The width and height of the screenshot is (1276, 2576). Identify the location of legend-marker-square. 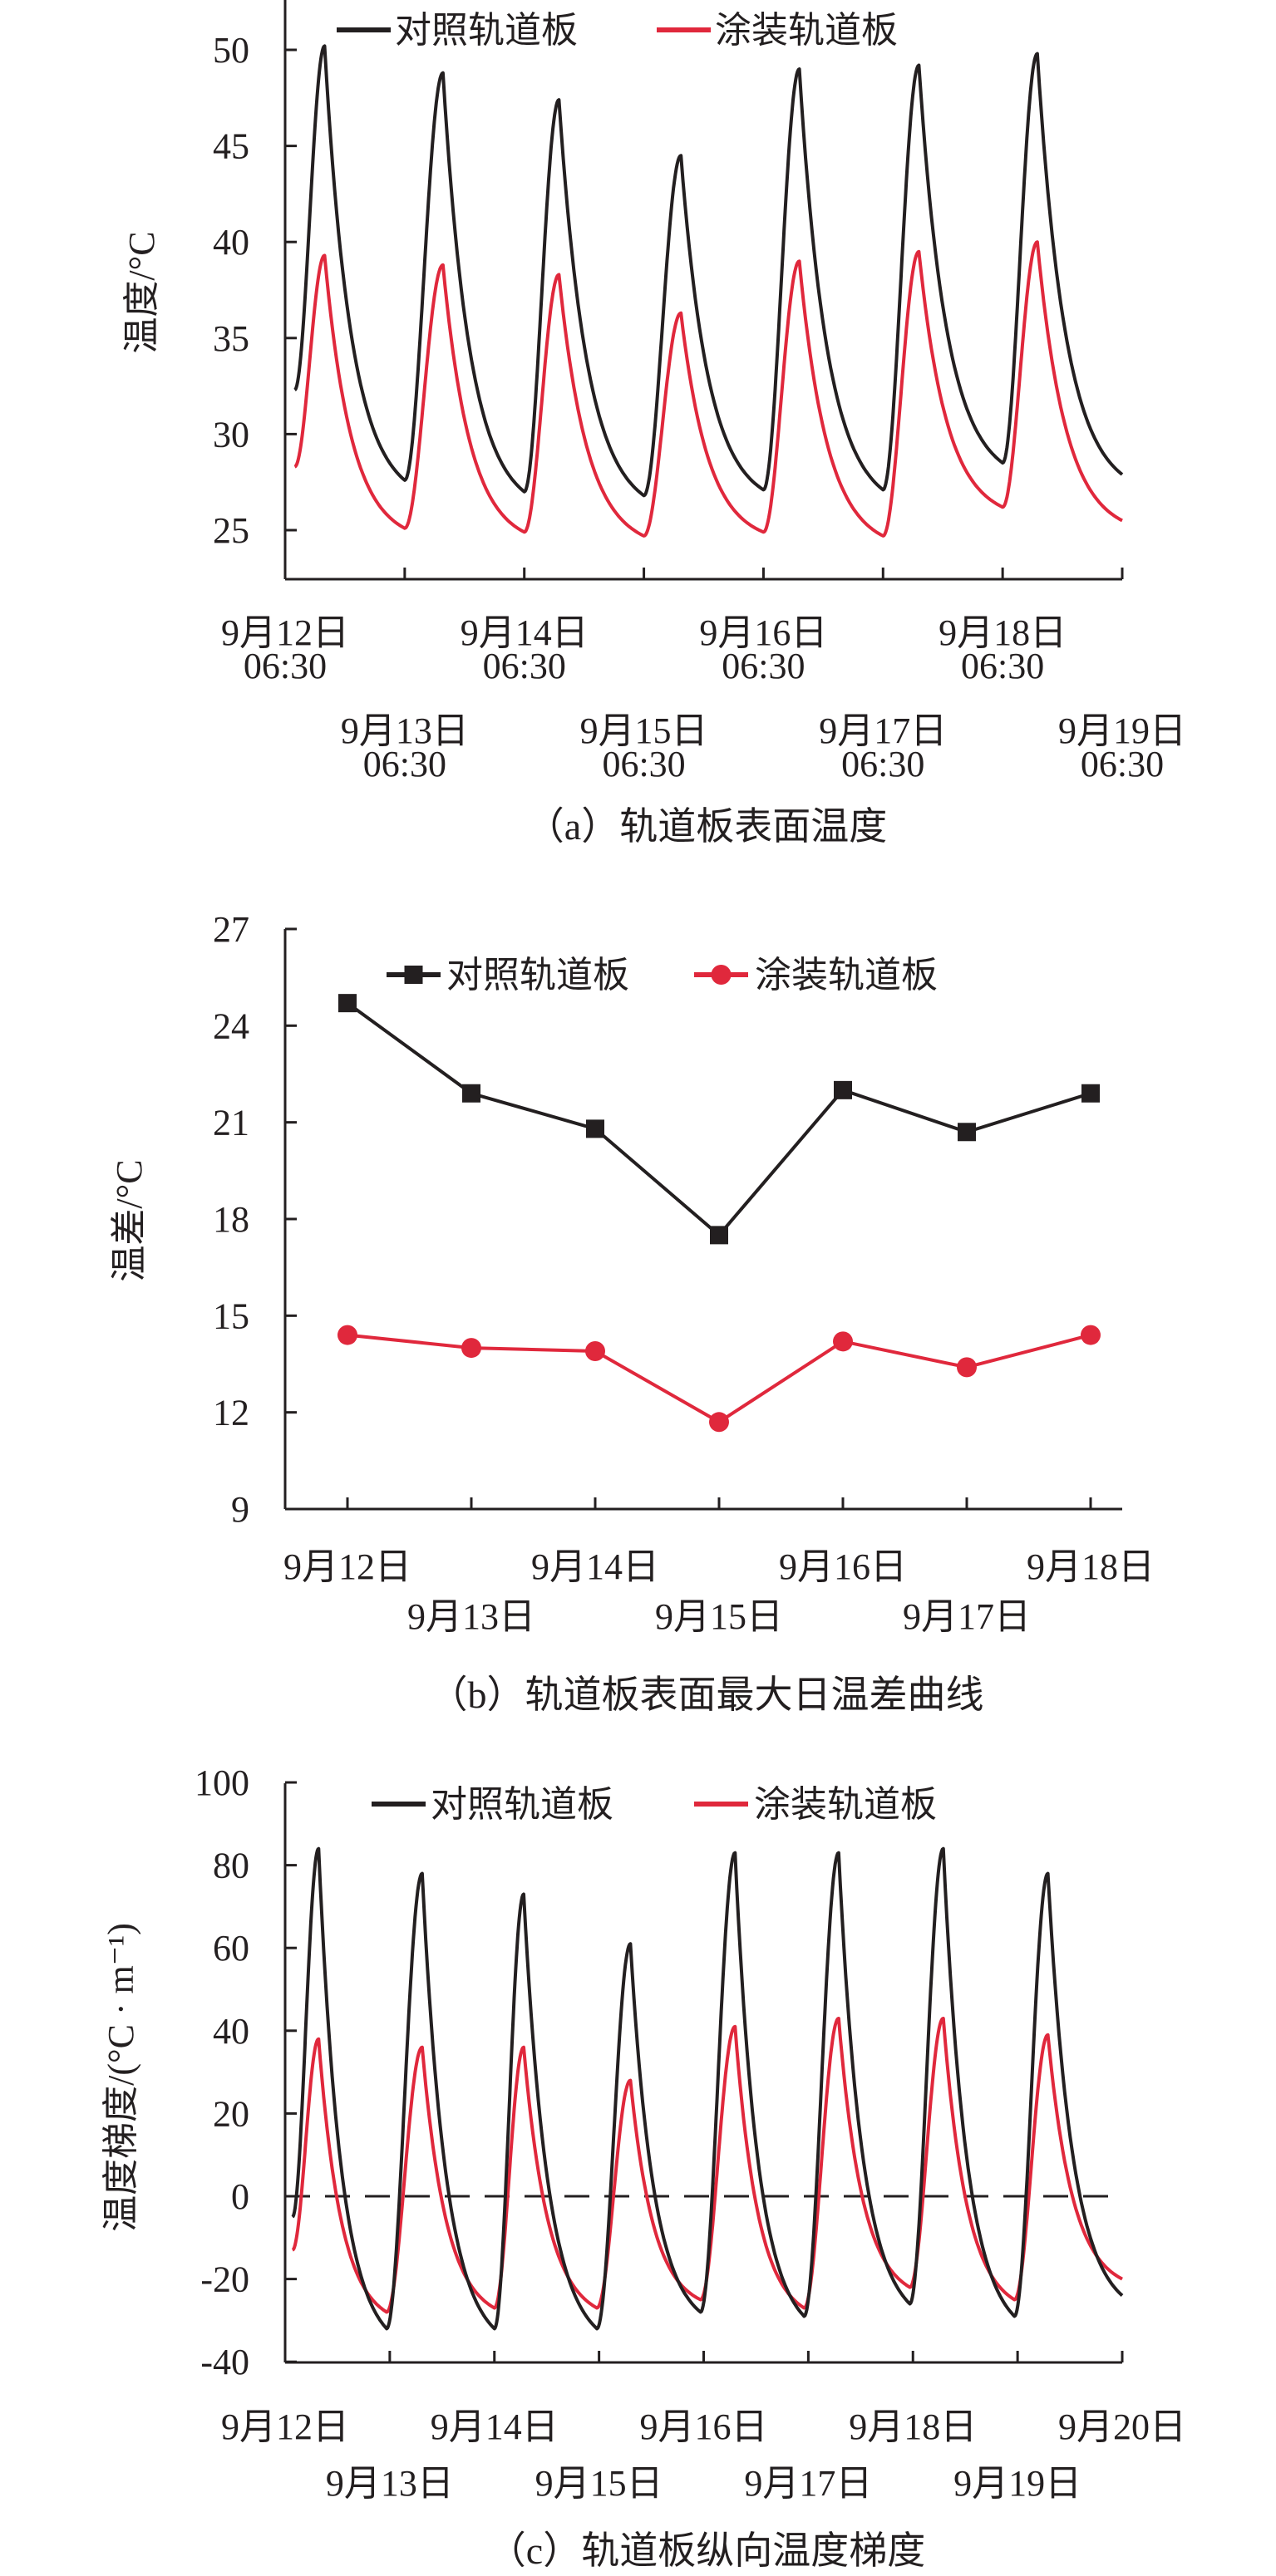
(413, 975).